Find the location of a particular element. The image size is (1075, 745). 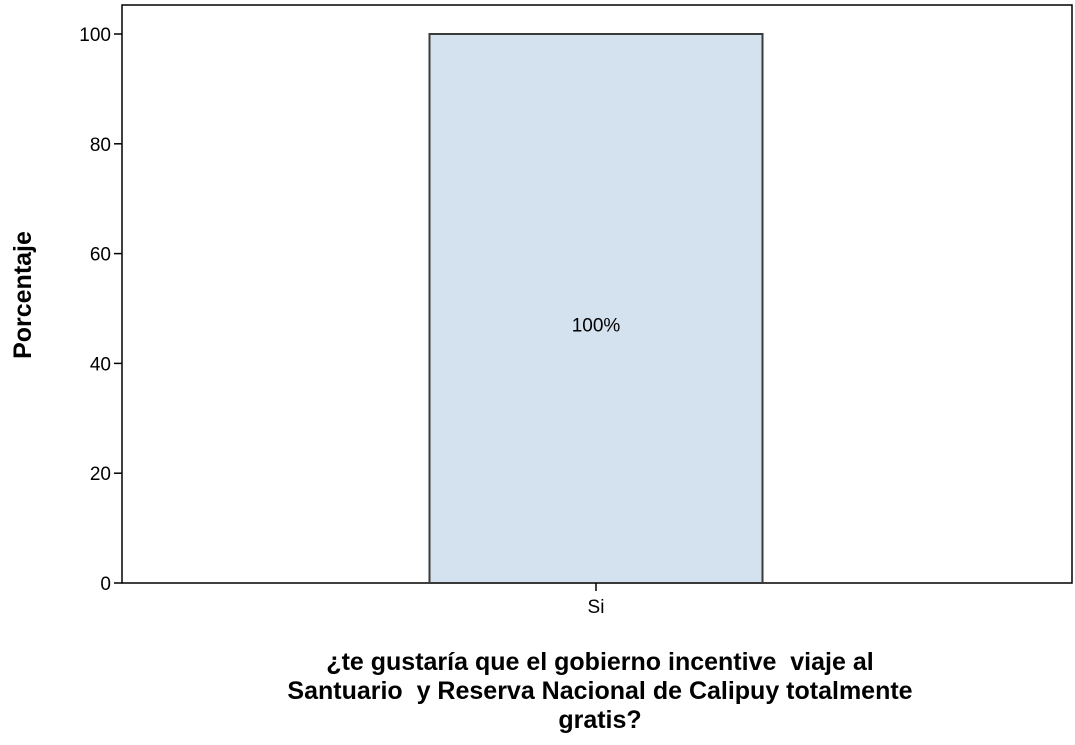

y-tick-label: 40 is located at coordinates (100, 364).